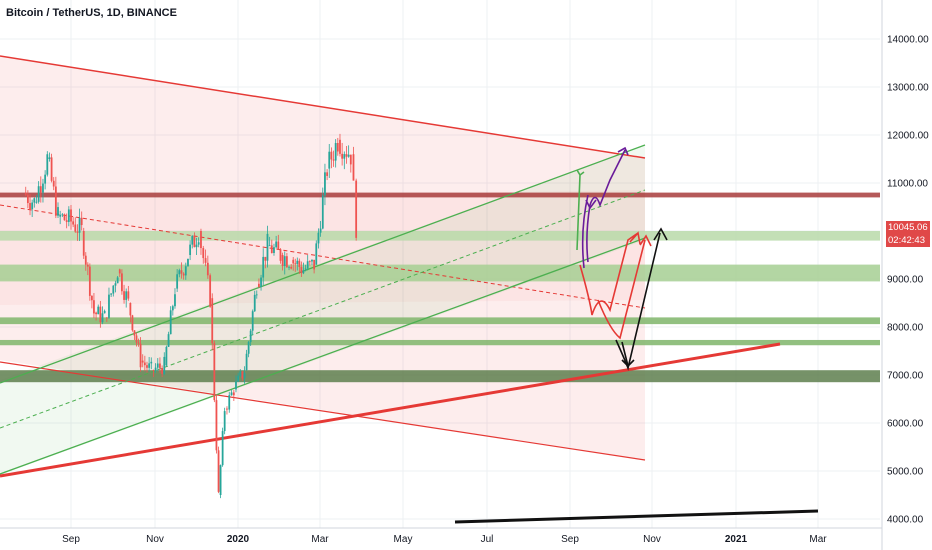 The image size is (932, 550). What do you see at coordinates (238, 539) in the screenshot?
I see `x-tick-label: 2020` at bounding box center [238, 539].